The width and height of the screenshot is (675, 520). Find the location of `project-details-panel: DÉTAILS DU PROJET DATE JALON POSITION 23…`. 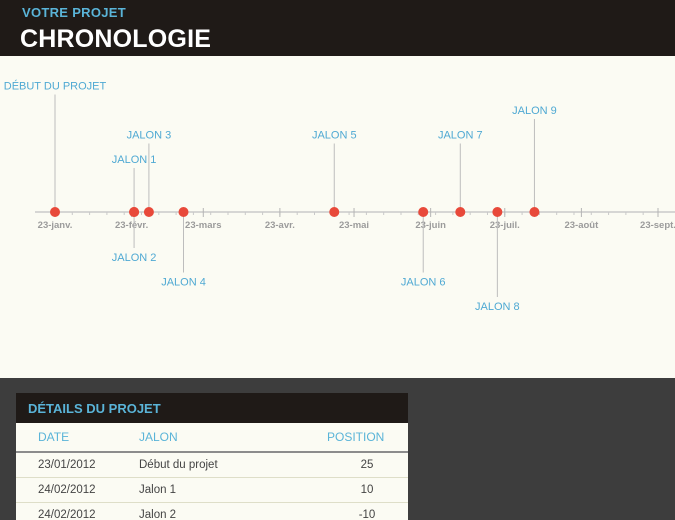

project-details-panel: DÉTAILS DU PROJET DATE JALON POSITION 23… is located at coordinates (212, 456).